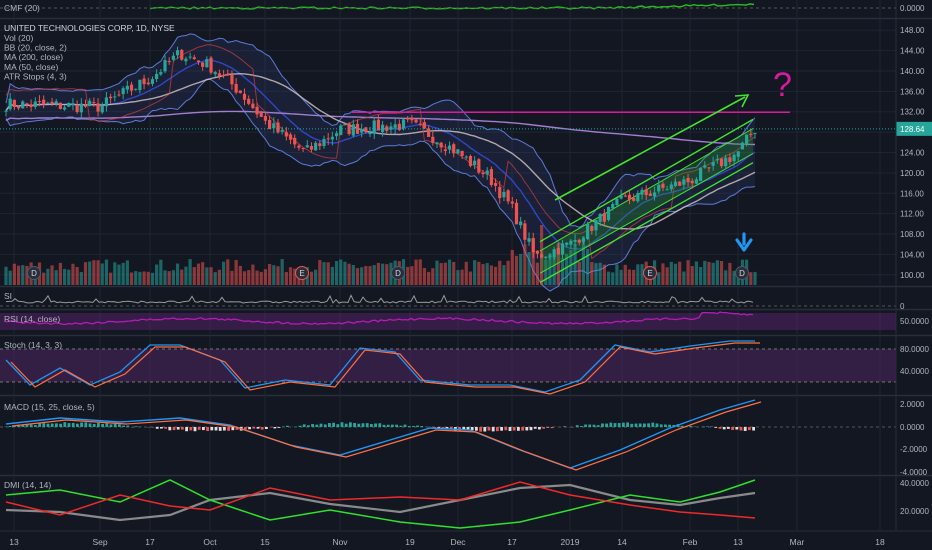 Image resolution: width=932 pixels, height=550 pixels. Describe the element at coordinates (912, 30) in the screenshot. I see `price-axis-tick: 148.00` at that location.